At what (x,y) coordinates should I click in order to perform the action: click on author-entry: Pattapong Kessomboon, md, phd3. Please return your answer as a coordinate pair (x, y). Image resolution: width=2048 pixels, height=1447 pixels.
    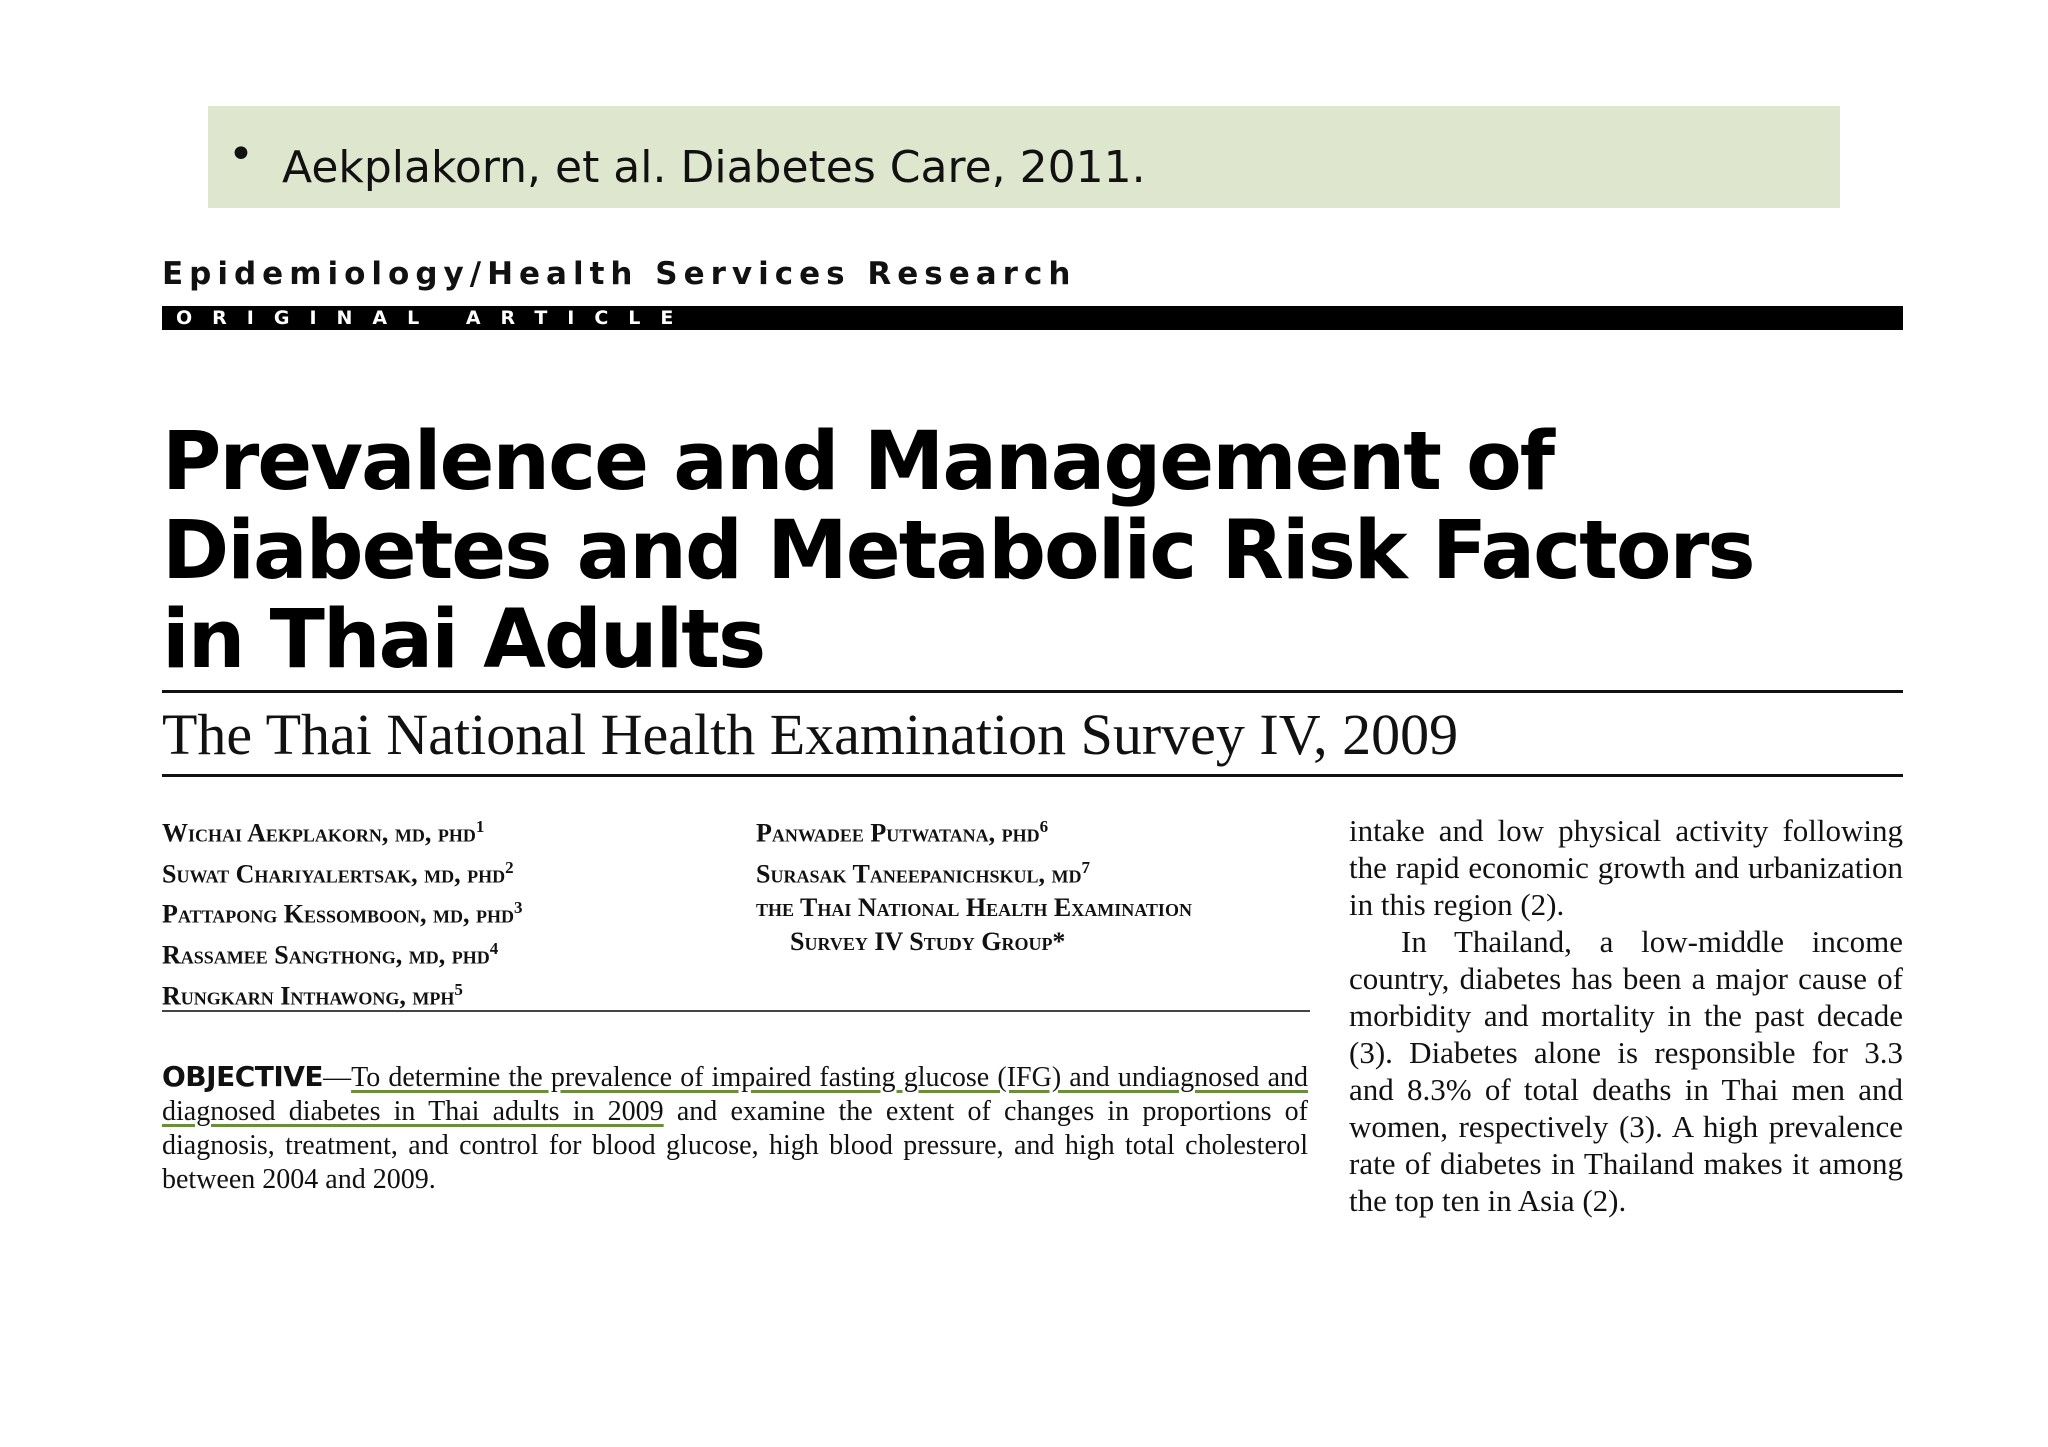
    Looking at the image, I should click on (342, 913).